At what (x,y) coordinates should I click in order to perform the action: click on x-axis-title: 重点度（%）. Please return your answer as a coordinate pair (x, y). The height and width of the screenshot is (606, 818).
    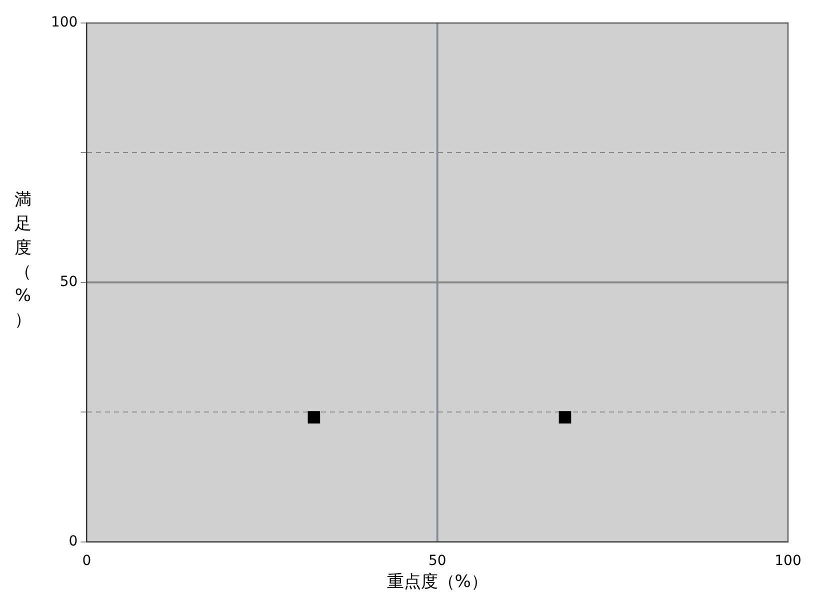
    Looking at the image, I should click on (437, 582).